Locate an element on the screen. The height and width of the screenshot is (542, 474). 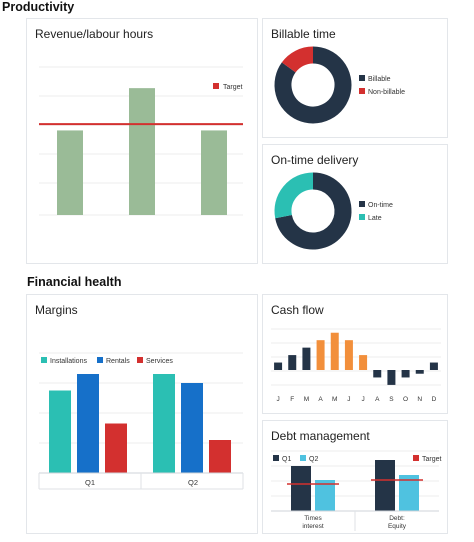
cashflow-month-label: D is located at coordinates (434, 399).